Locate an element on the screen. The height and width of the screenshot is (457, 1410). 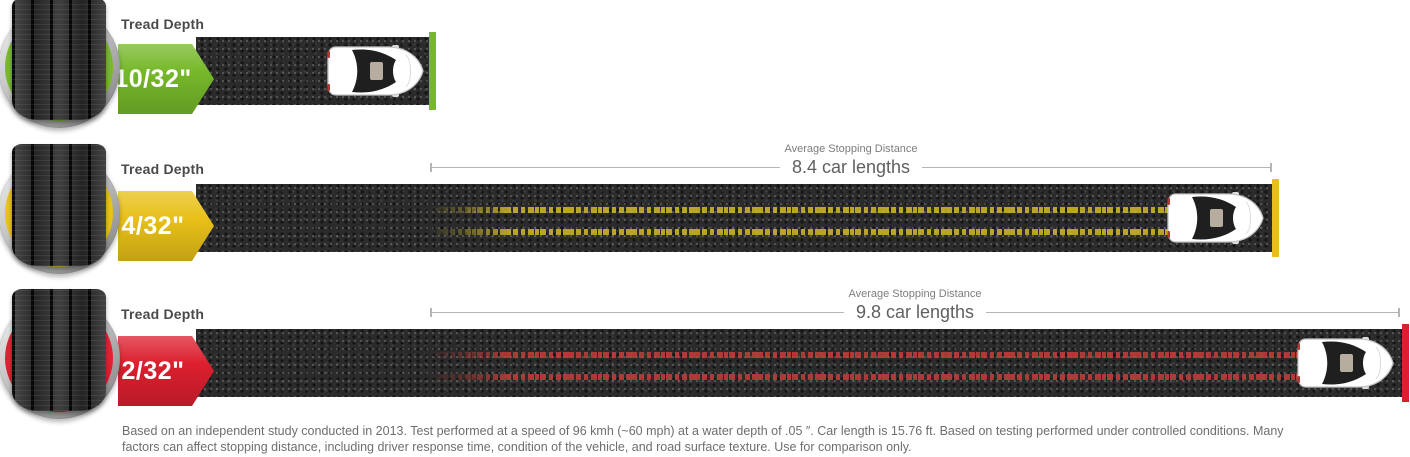
depth-arrow-label: 2/32" is located at coordinates (166, 371).